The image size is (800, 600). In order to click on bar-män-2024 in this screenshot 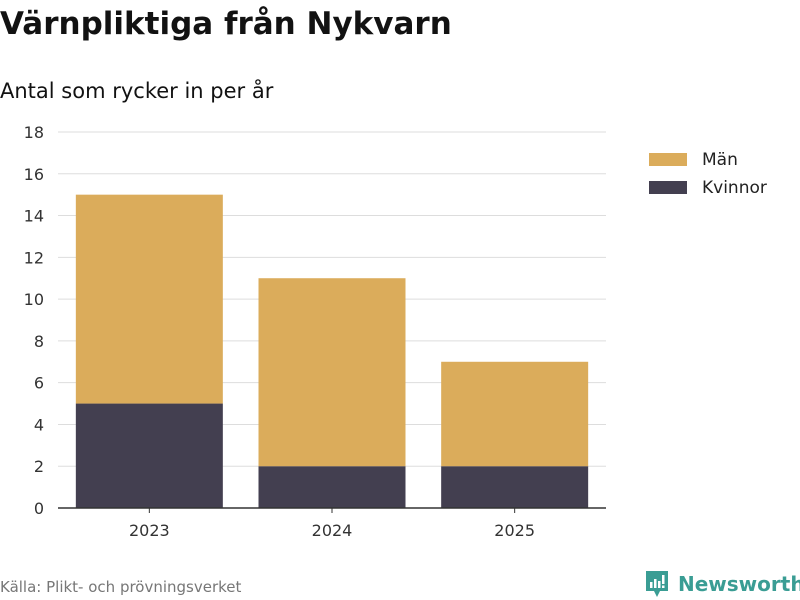, I will do `click(332, 372)`.